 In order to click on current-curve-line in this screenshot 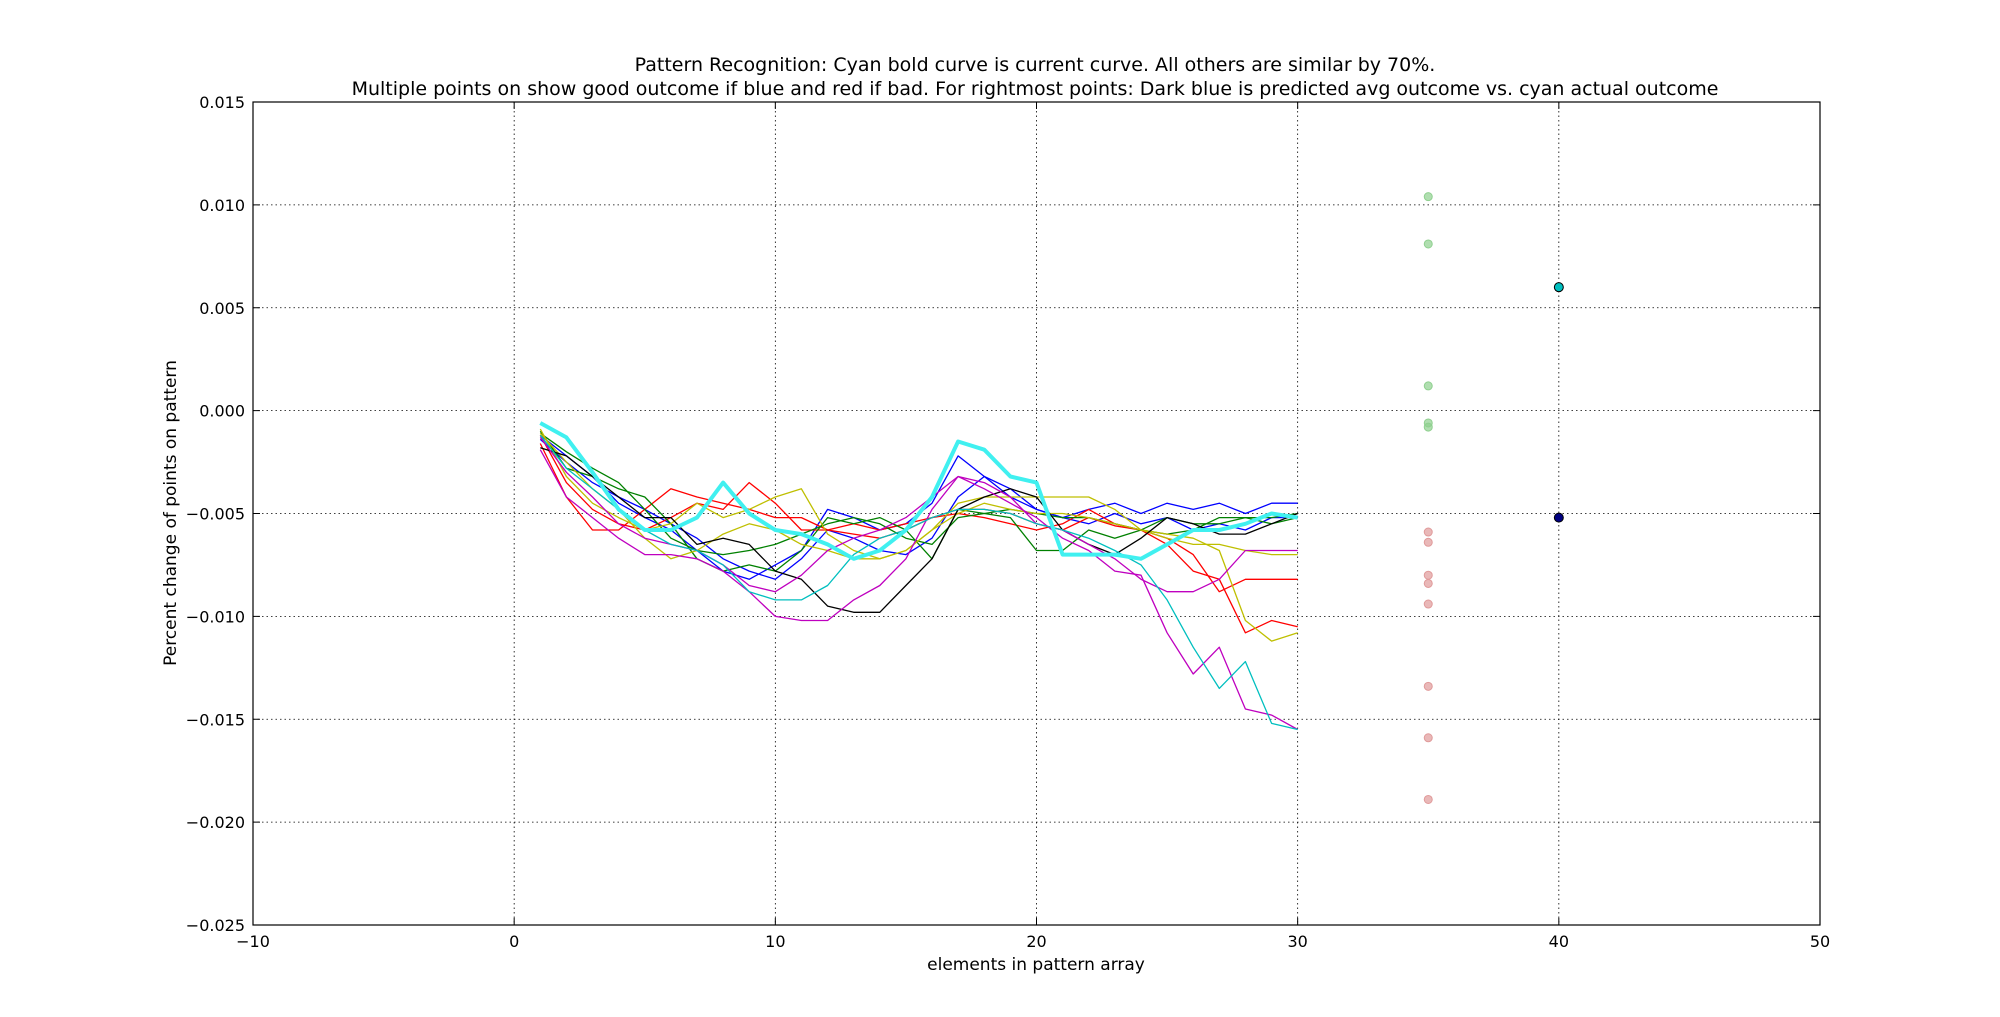, I will do `click(919, 491)`.